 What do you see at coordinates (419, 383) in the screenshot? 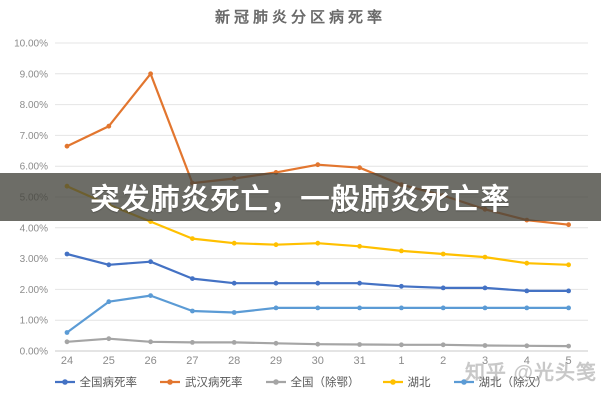
I see `legend-label: 湖北` at bounding box center [419, 383].